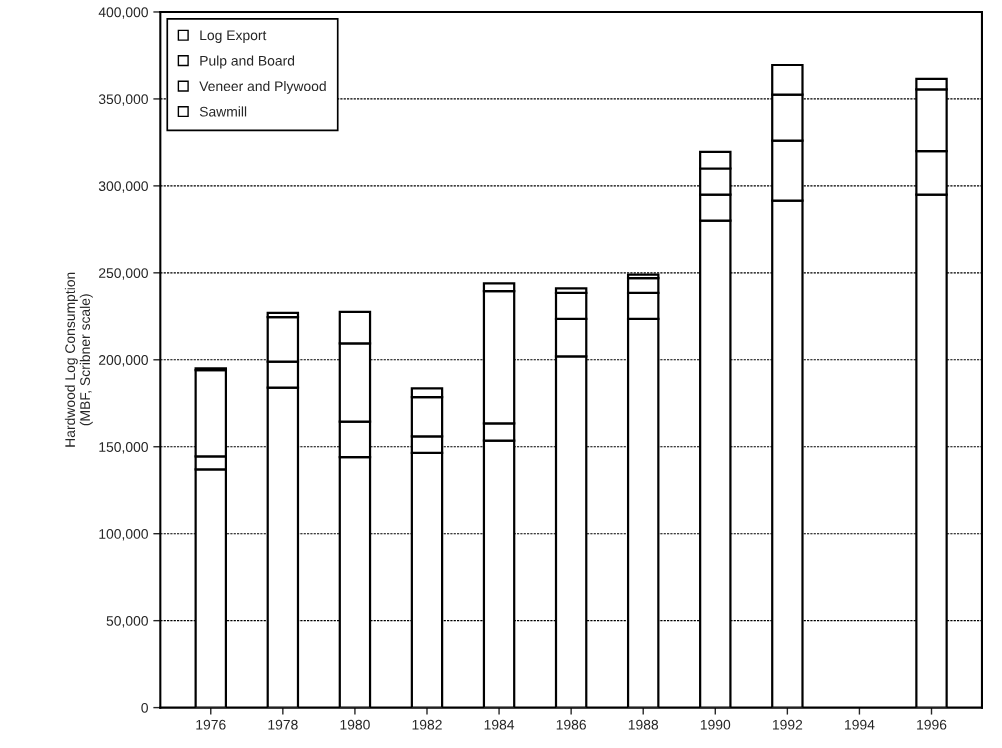 Image resolution: width=1002 pixels, height=748 pixels. I want to click on x-tick-label: 1980, so click(355, 724).